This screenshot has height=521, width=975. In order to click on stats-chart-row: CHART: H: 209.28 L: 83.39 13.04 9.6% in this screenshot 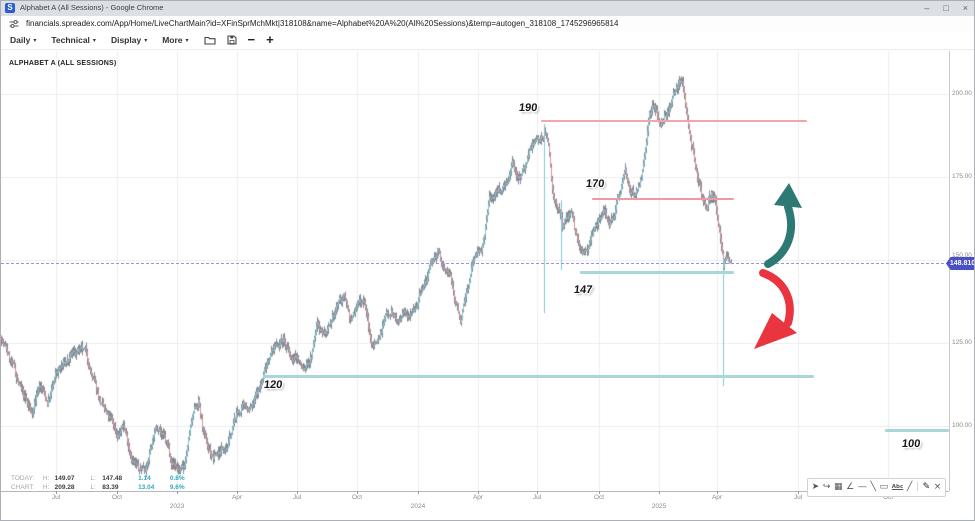, I will do `click(105, 487)`.